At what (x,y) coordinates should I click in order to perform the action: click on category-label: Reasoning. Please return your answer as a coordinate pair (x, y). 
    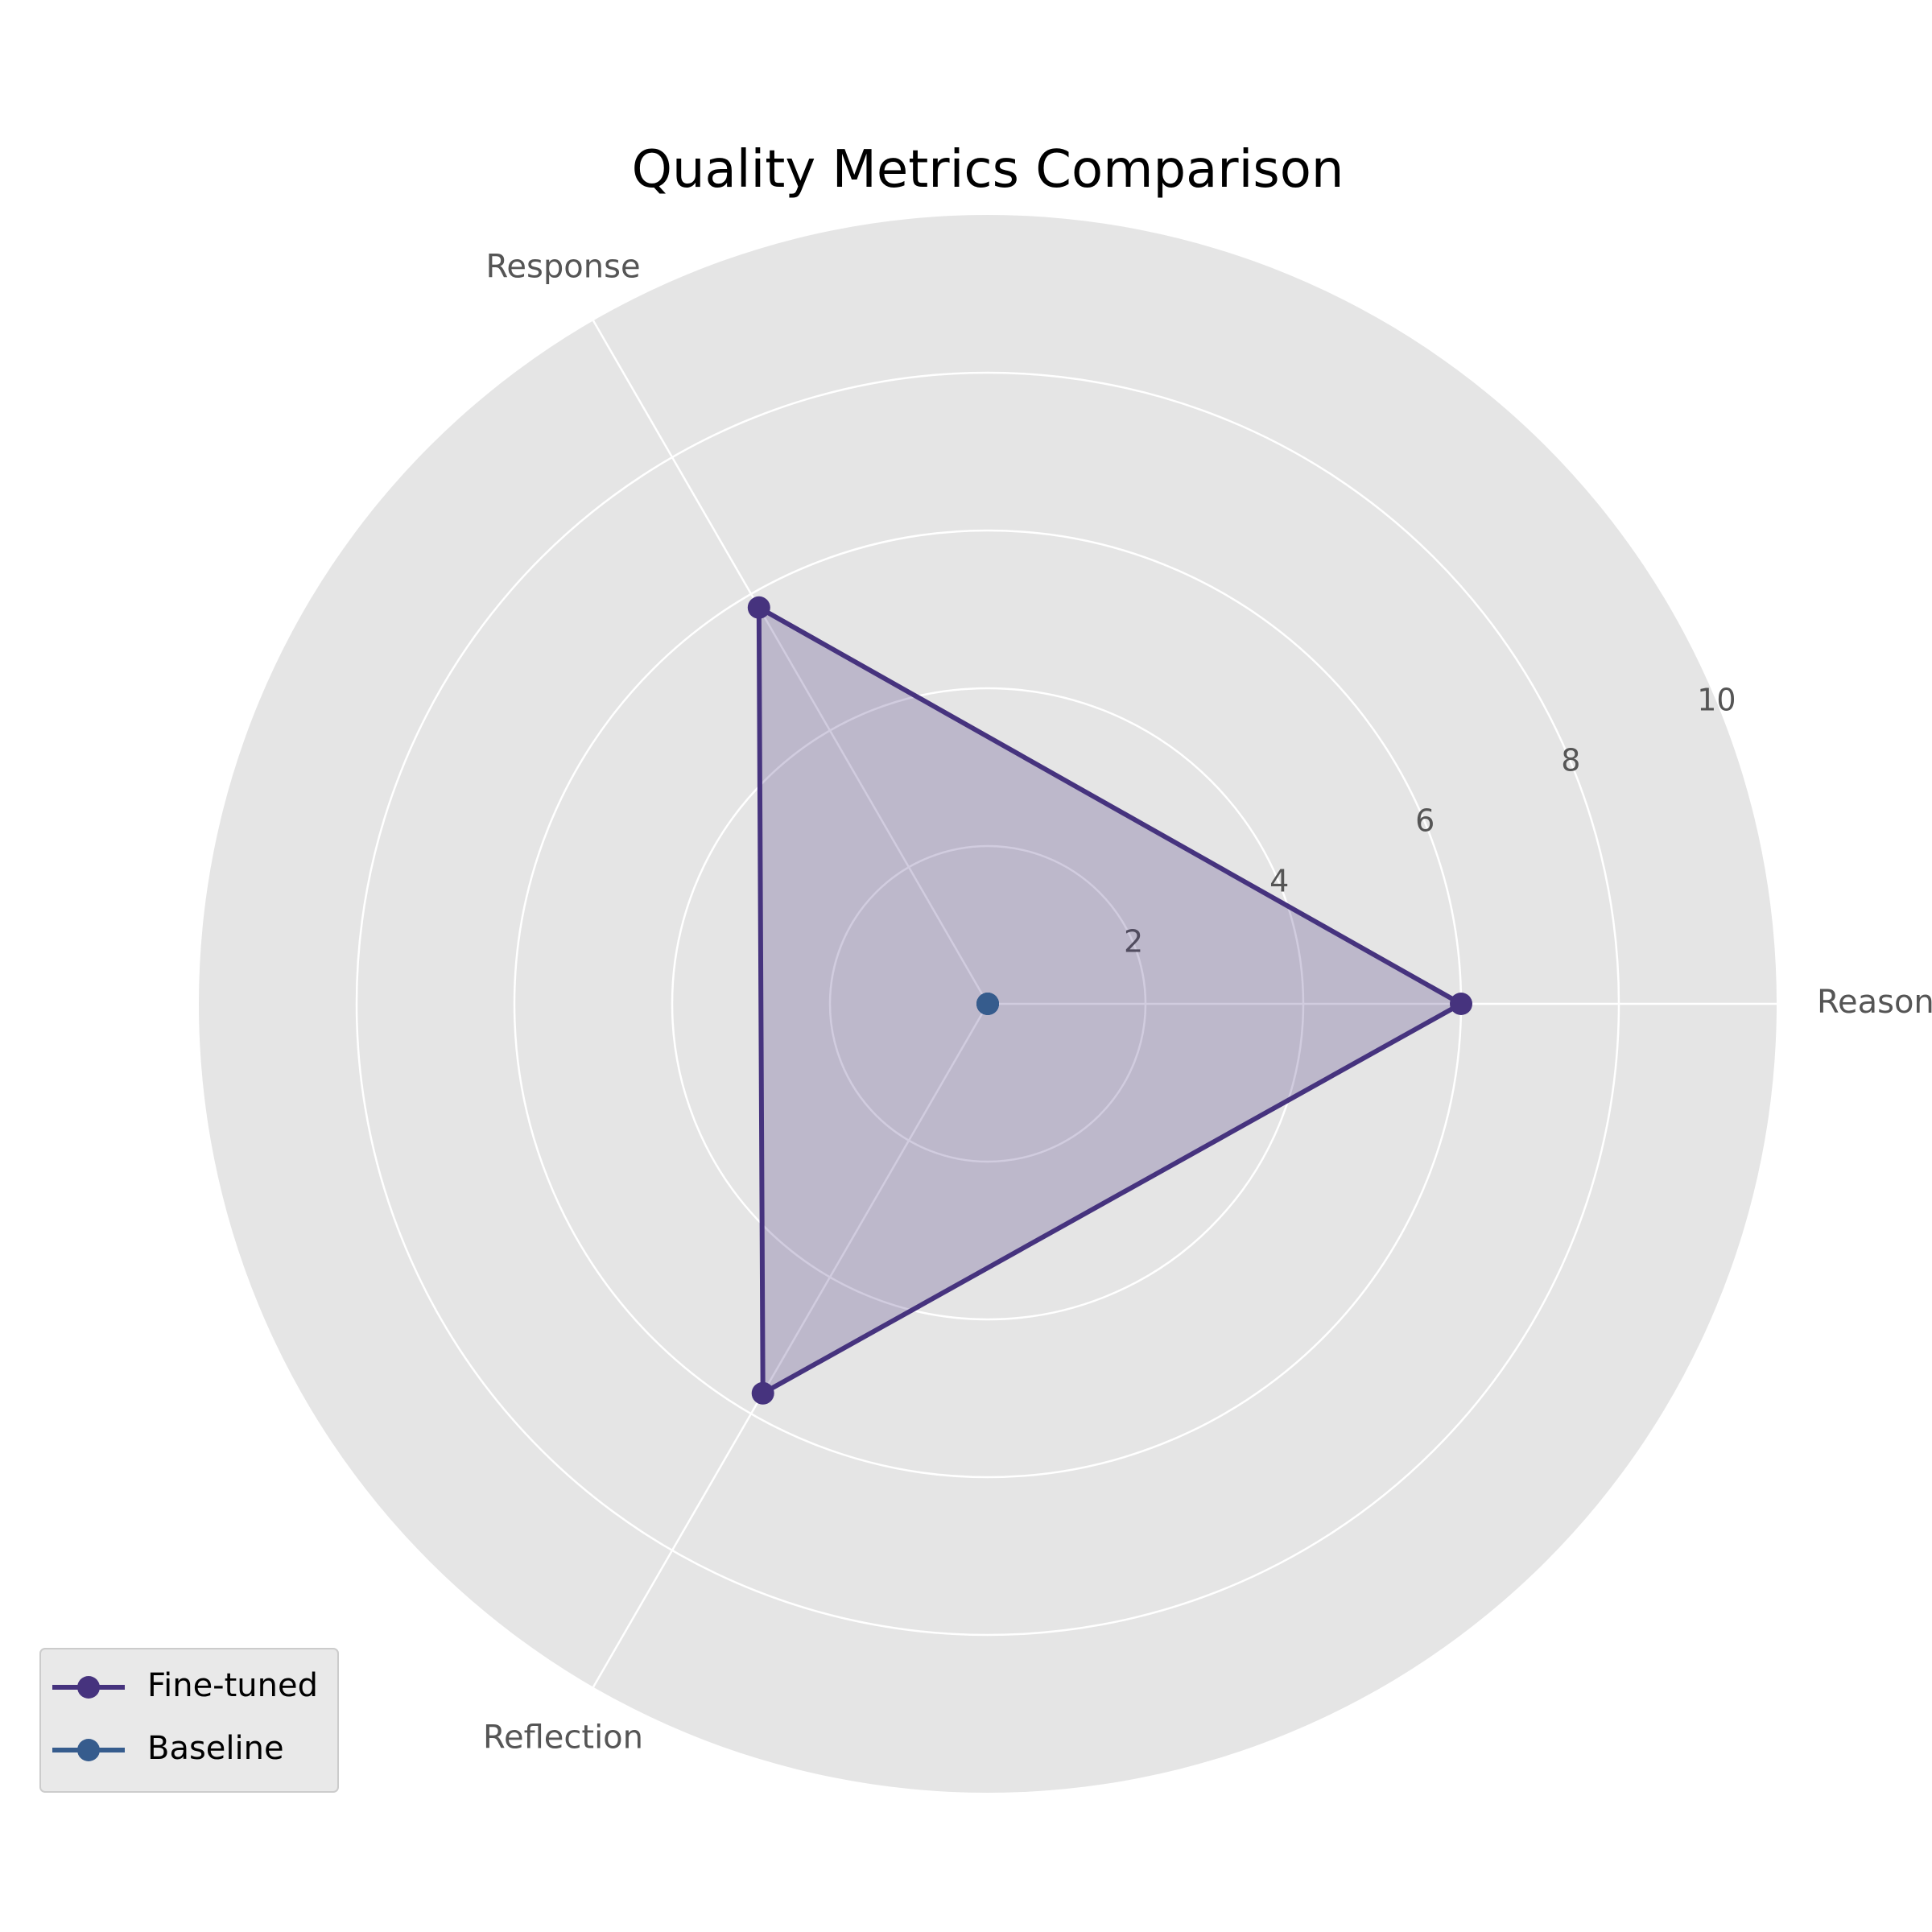
    Looking at the image, I should click on (1874, 1002).